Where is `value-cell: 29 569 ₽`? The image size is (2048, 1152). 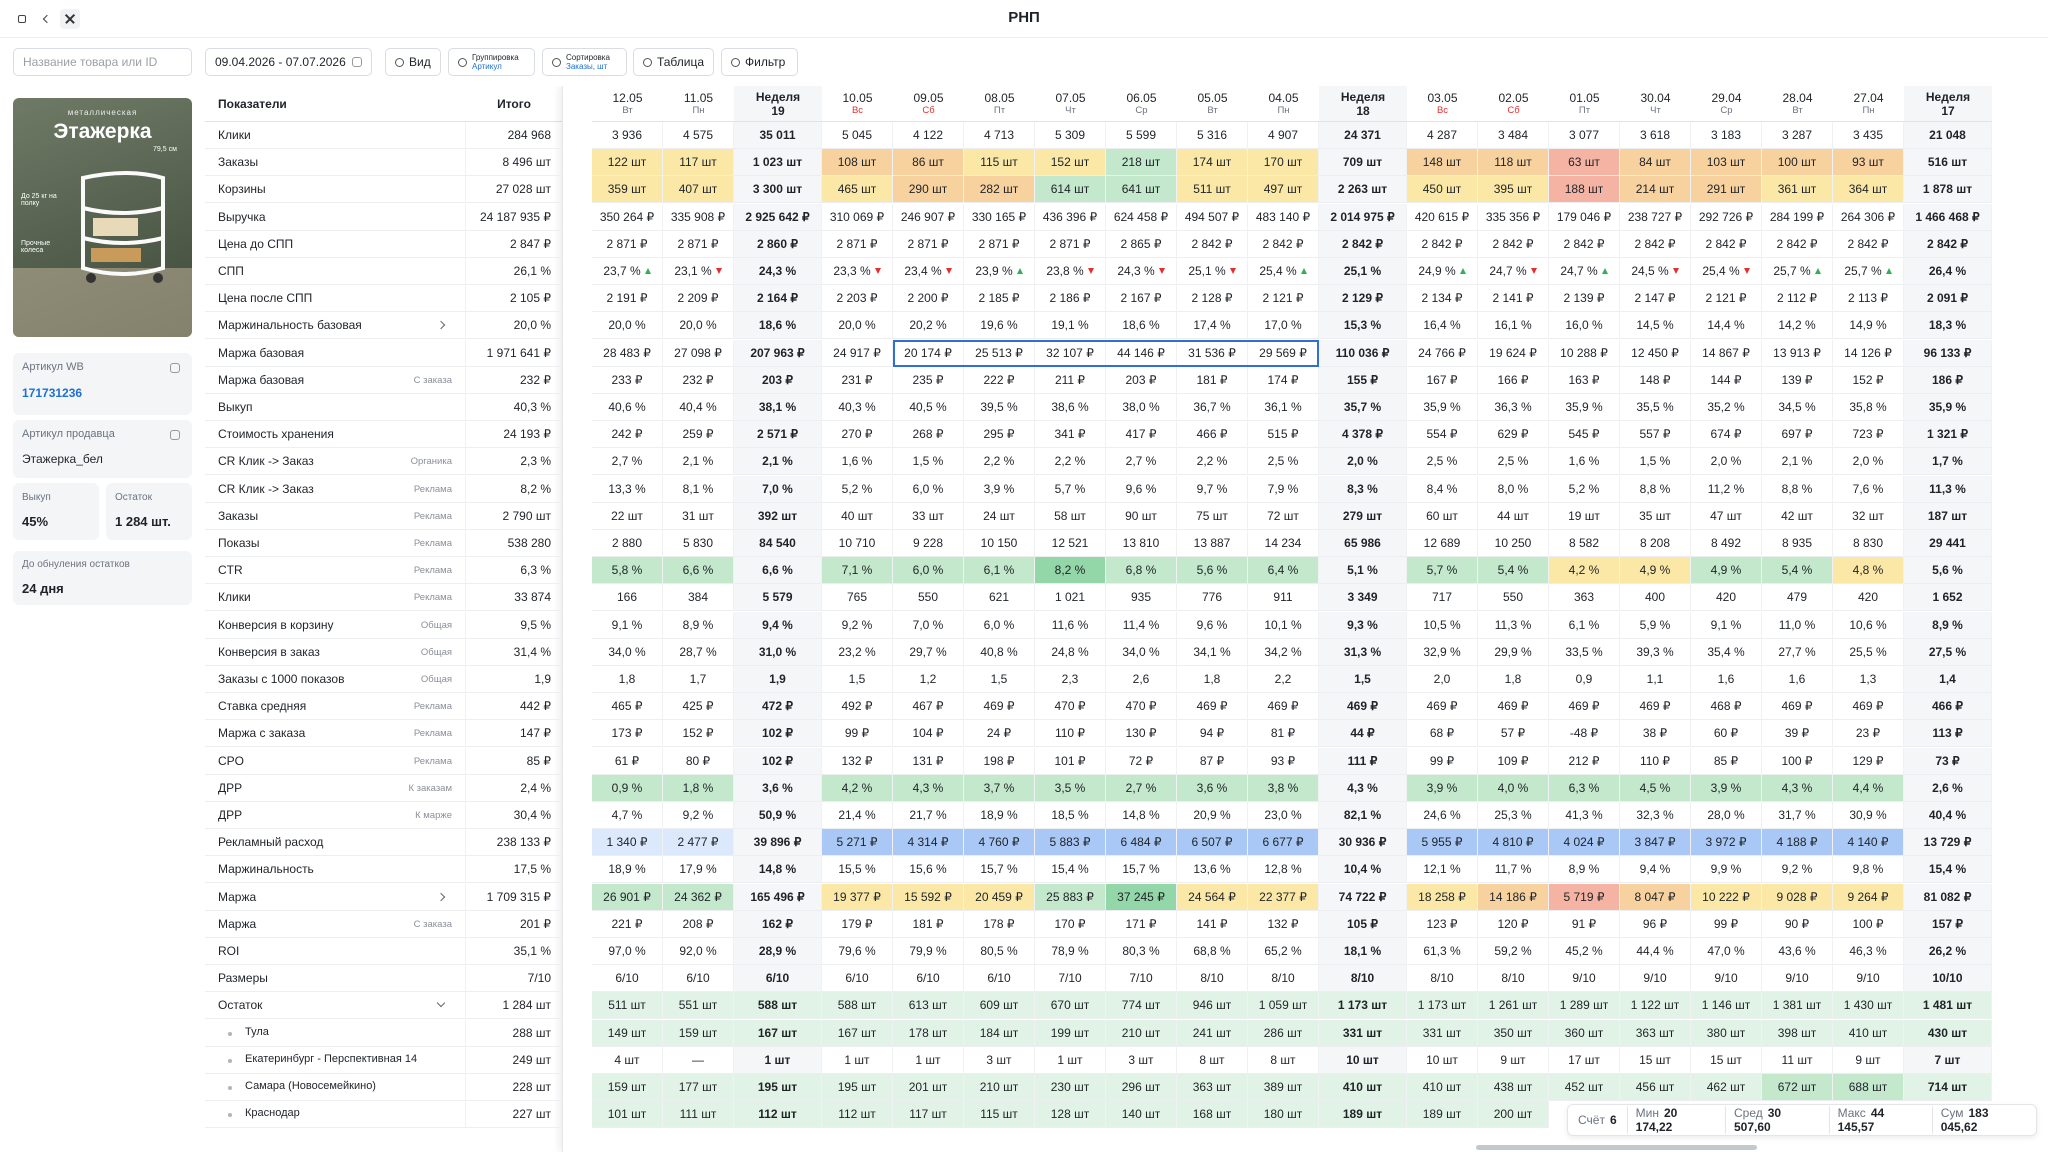 value-cell: 29 569 ₽ is located at coordinates (1283, 353).